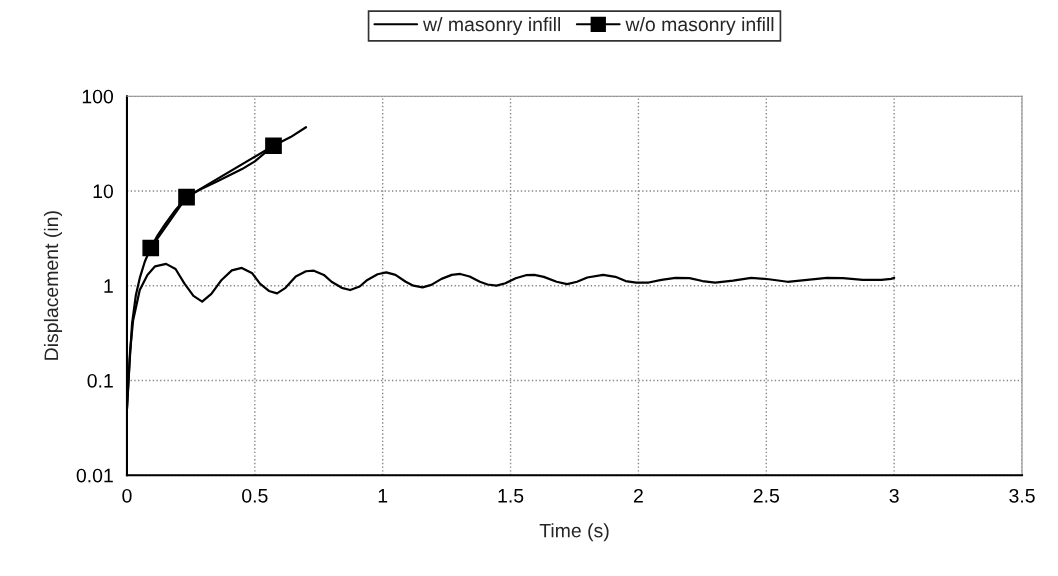  What do you see at coordinates (1022, 495) in the screenshot?
I see `x-tick-label: 3.5` at bounding box center [1022, 495].